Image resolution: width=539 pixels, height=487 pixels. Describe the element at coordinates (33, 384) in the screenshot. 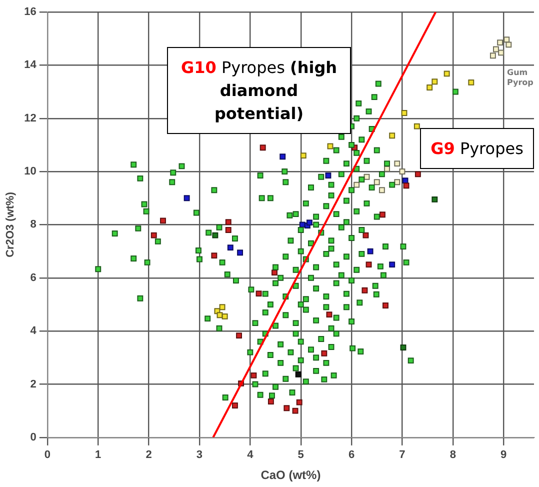

I see `y-tick-label: 2` at that location.